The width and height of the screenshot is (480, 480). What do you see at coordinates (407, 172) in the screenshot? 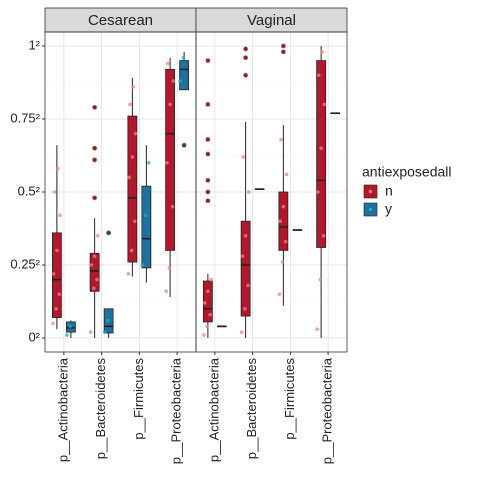
I see `legend-title: antiexposedall` at bounding box center [407, 172].